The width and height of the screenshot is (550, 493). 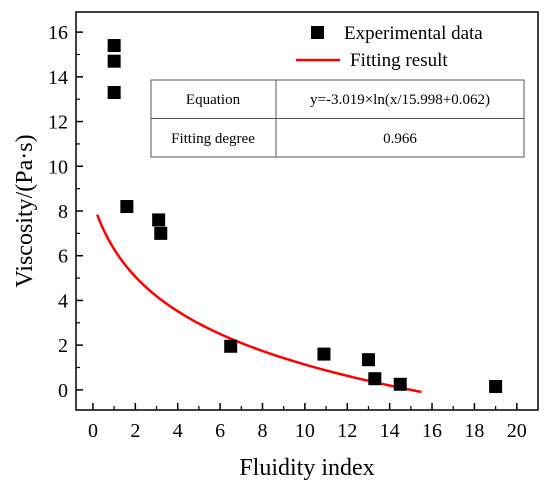 I want to click on y-axis-ticks: 0 2 4 6 8 10 12 14 16, so click(x=65, y=212).